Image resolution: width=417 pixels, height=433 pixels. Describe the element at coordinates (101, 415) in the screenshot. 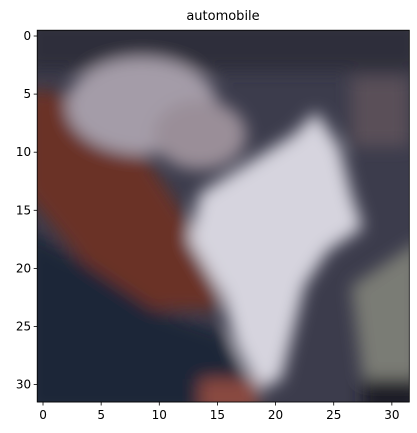

I see `x-tick-label: 5` at that location.